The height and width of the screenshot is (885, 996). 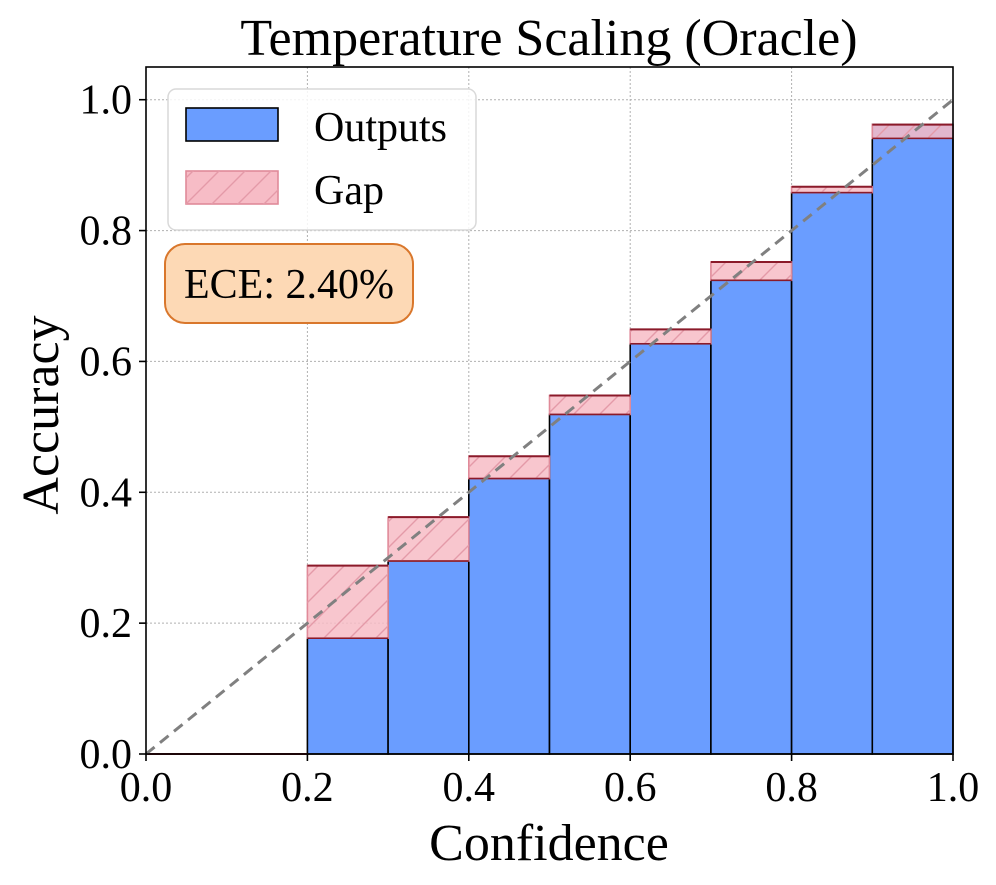 I want to click on y-axis-ticks: 0.0 0.2 0.4 0.6 0.8 1.0, so click(x=113, y=428).